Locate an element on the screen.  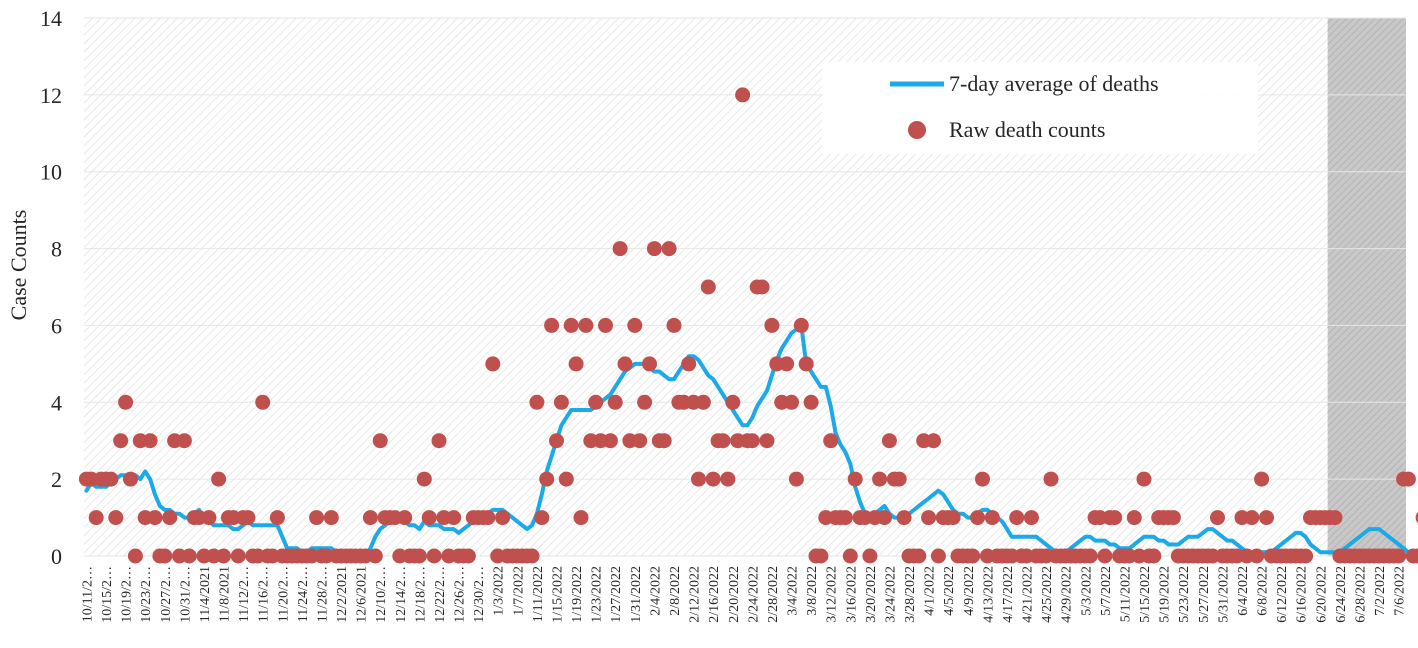
x-tick-label: 6/12/2022 is located at coordinates (1282, 594).